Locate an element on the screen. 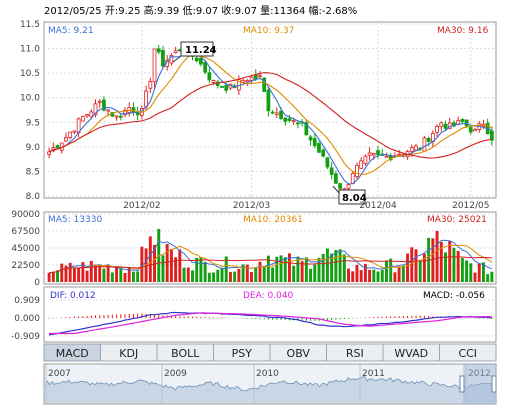 The width and height of the screenshot is (506, 406). overview-line is located at coordinates (270, 384).